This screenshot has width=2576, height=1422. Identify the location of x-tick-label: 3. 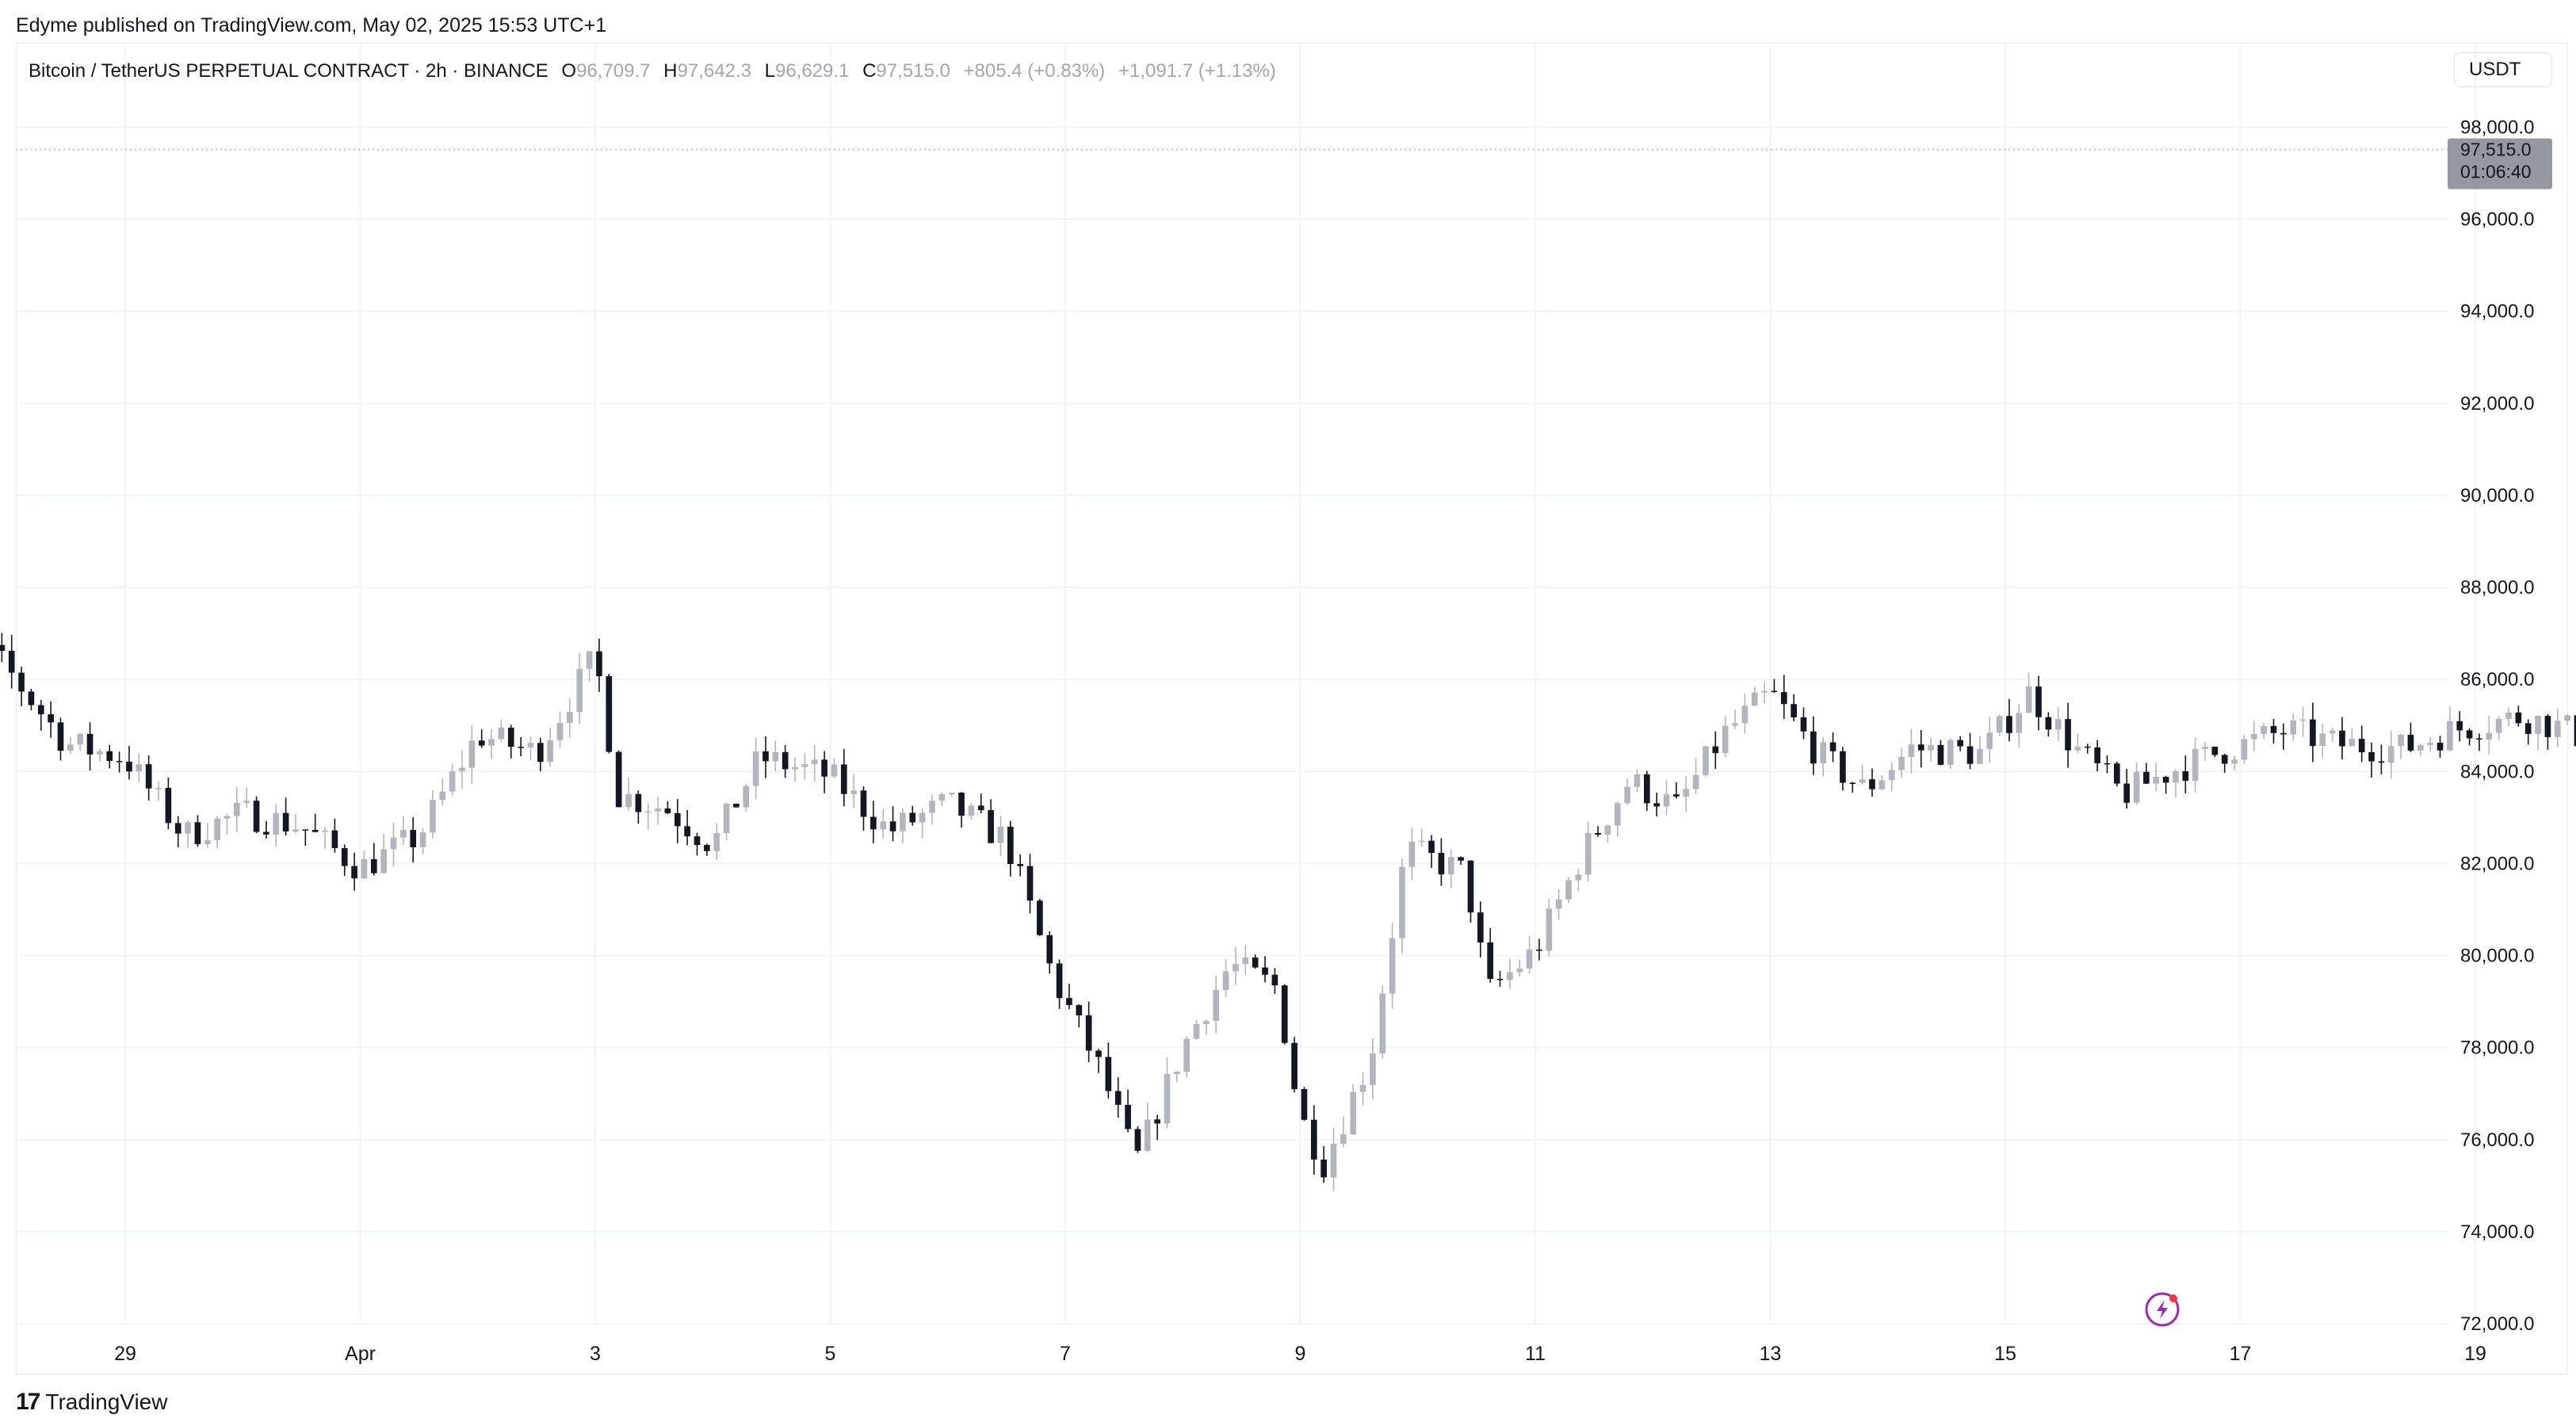
(595, 1354).